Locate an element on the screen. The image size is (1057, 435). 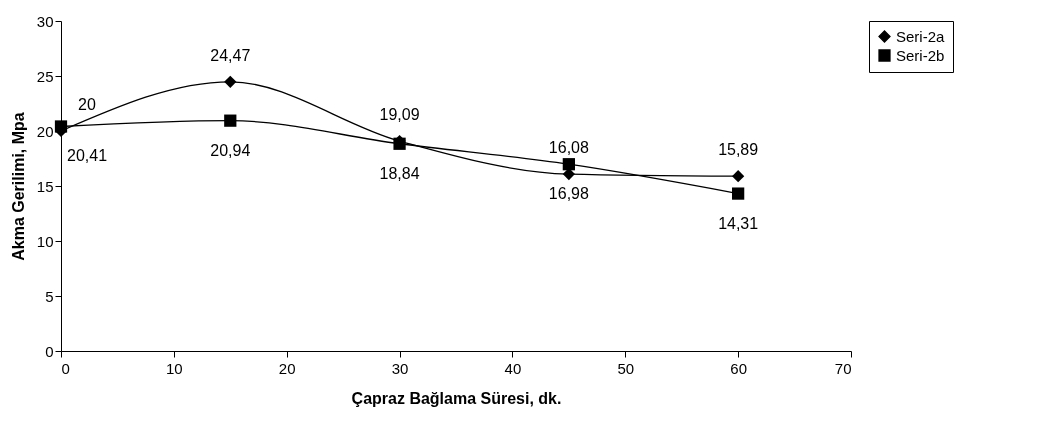
x-tick-label: 70 is located at coordinates (843, 368).